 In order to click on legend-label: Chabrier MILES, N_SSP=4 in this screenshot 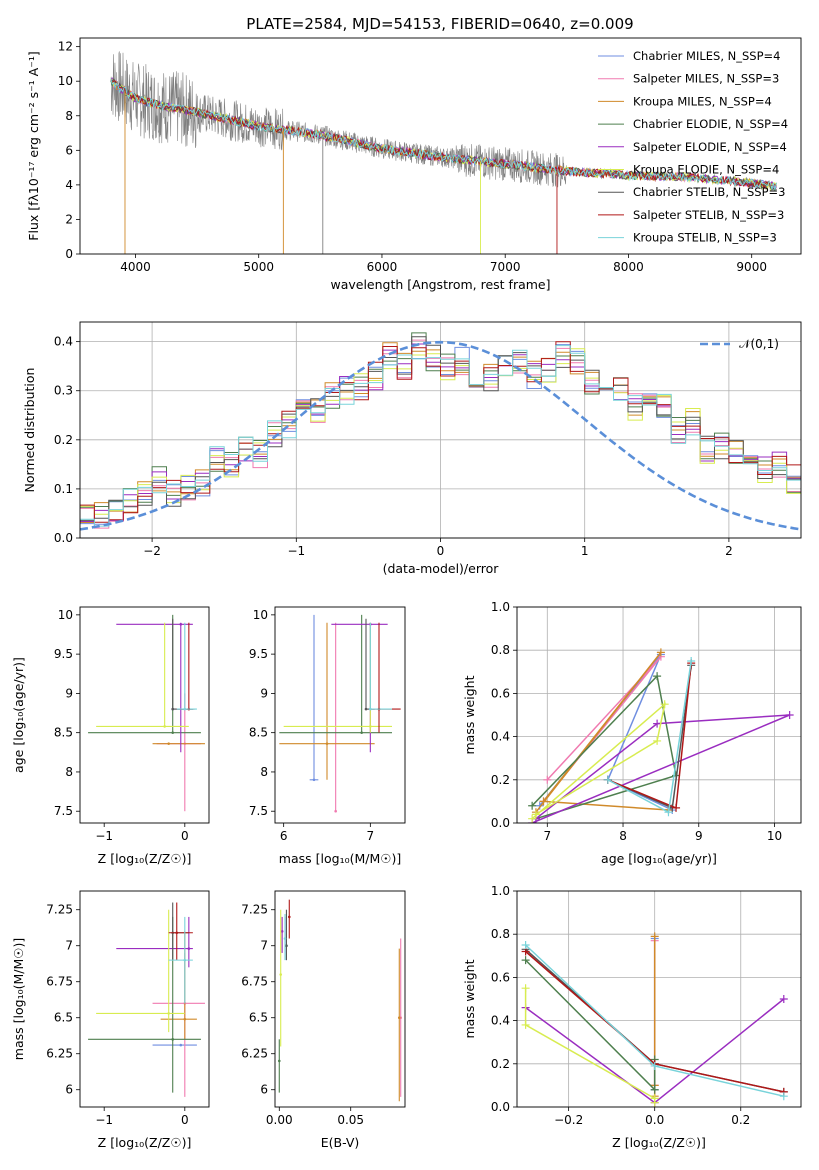, I will do `click(706, 56)`.